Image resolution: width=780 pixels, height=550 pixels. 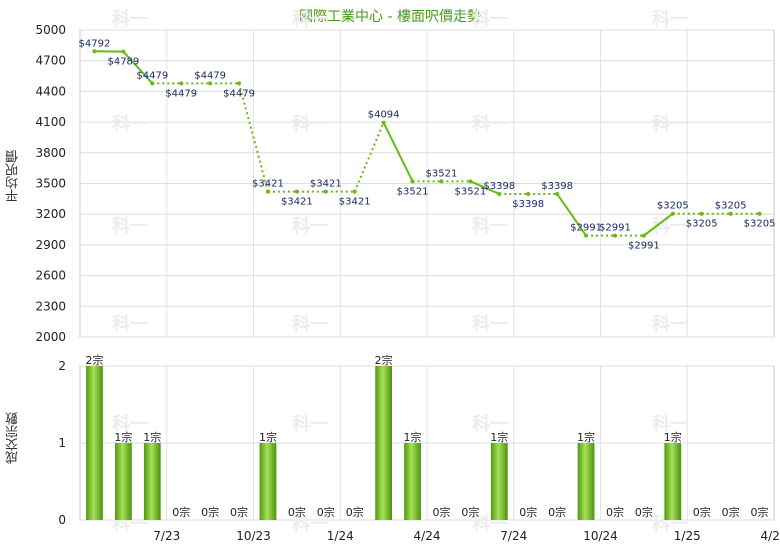 What do you see at coordinates (50, 245) in the screenshot?
I see `price-y-tick-label: 2900` at bounding box center [50, 245].